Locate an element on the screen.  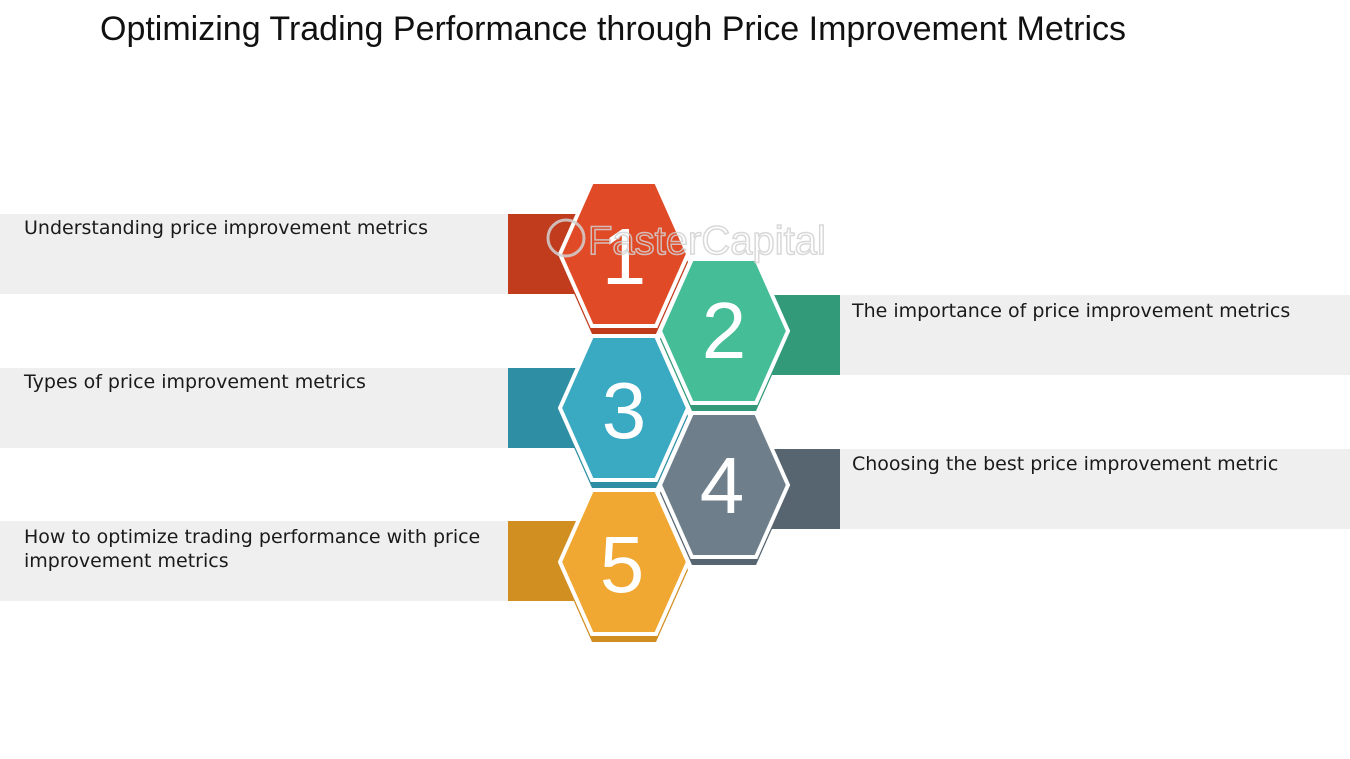
step-3-hex is located at coordinates (624, 408).